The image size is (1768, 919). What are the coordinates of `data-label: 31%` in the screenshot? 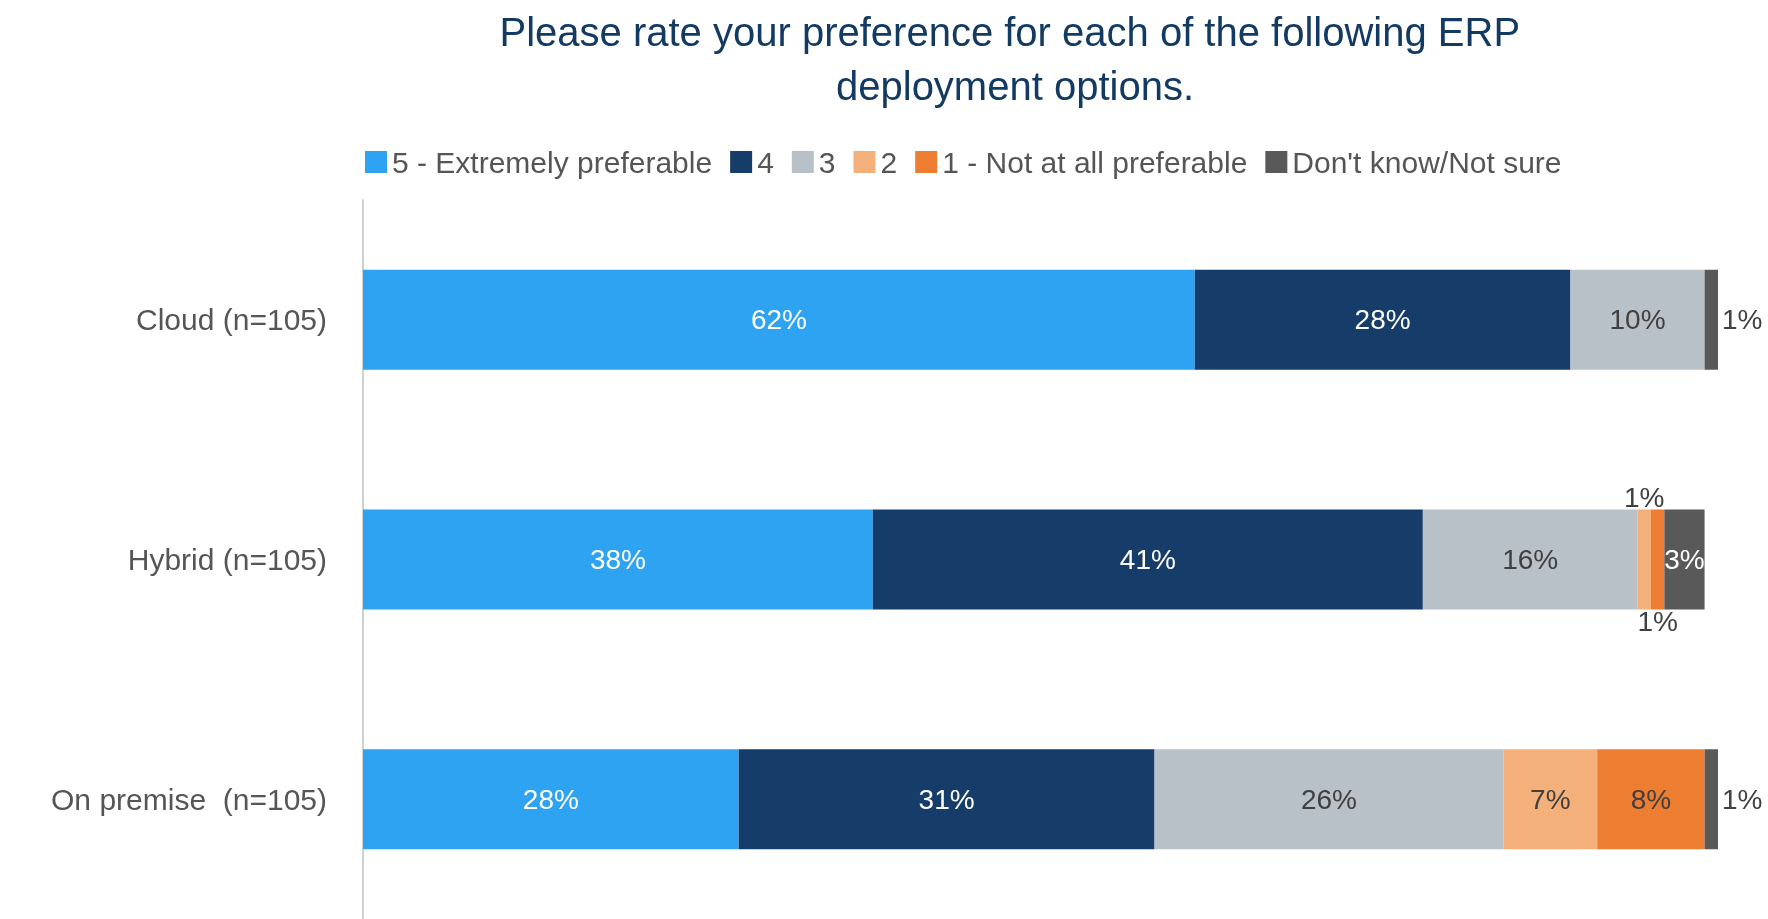 It's located at (946, 799).